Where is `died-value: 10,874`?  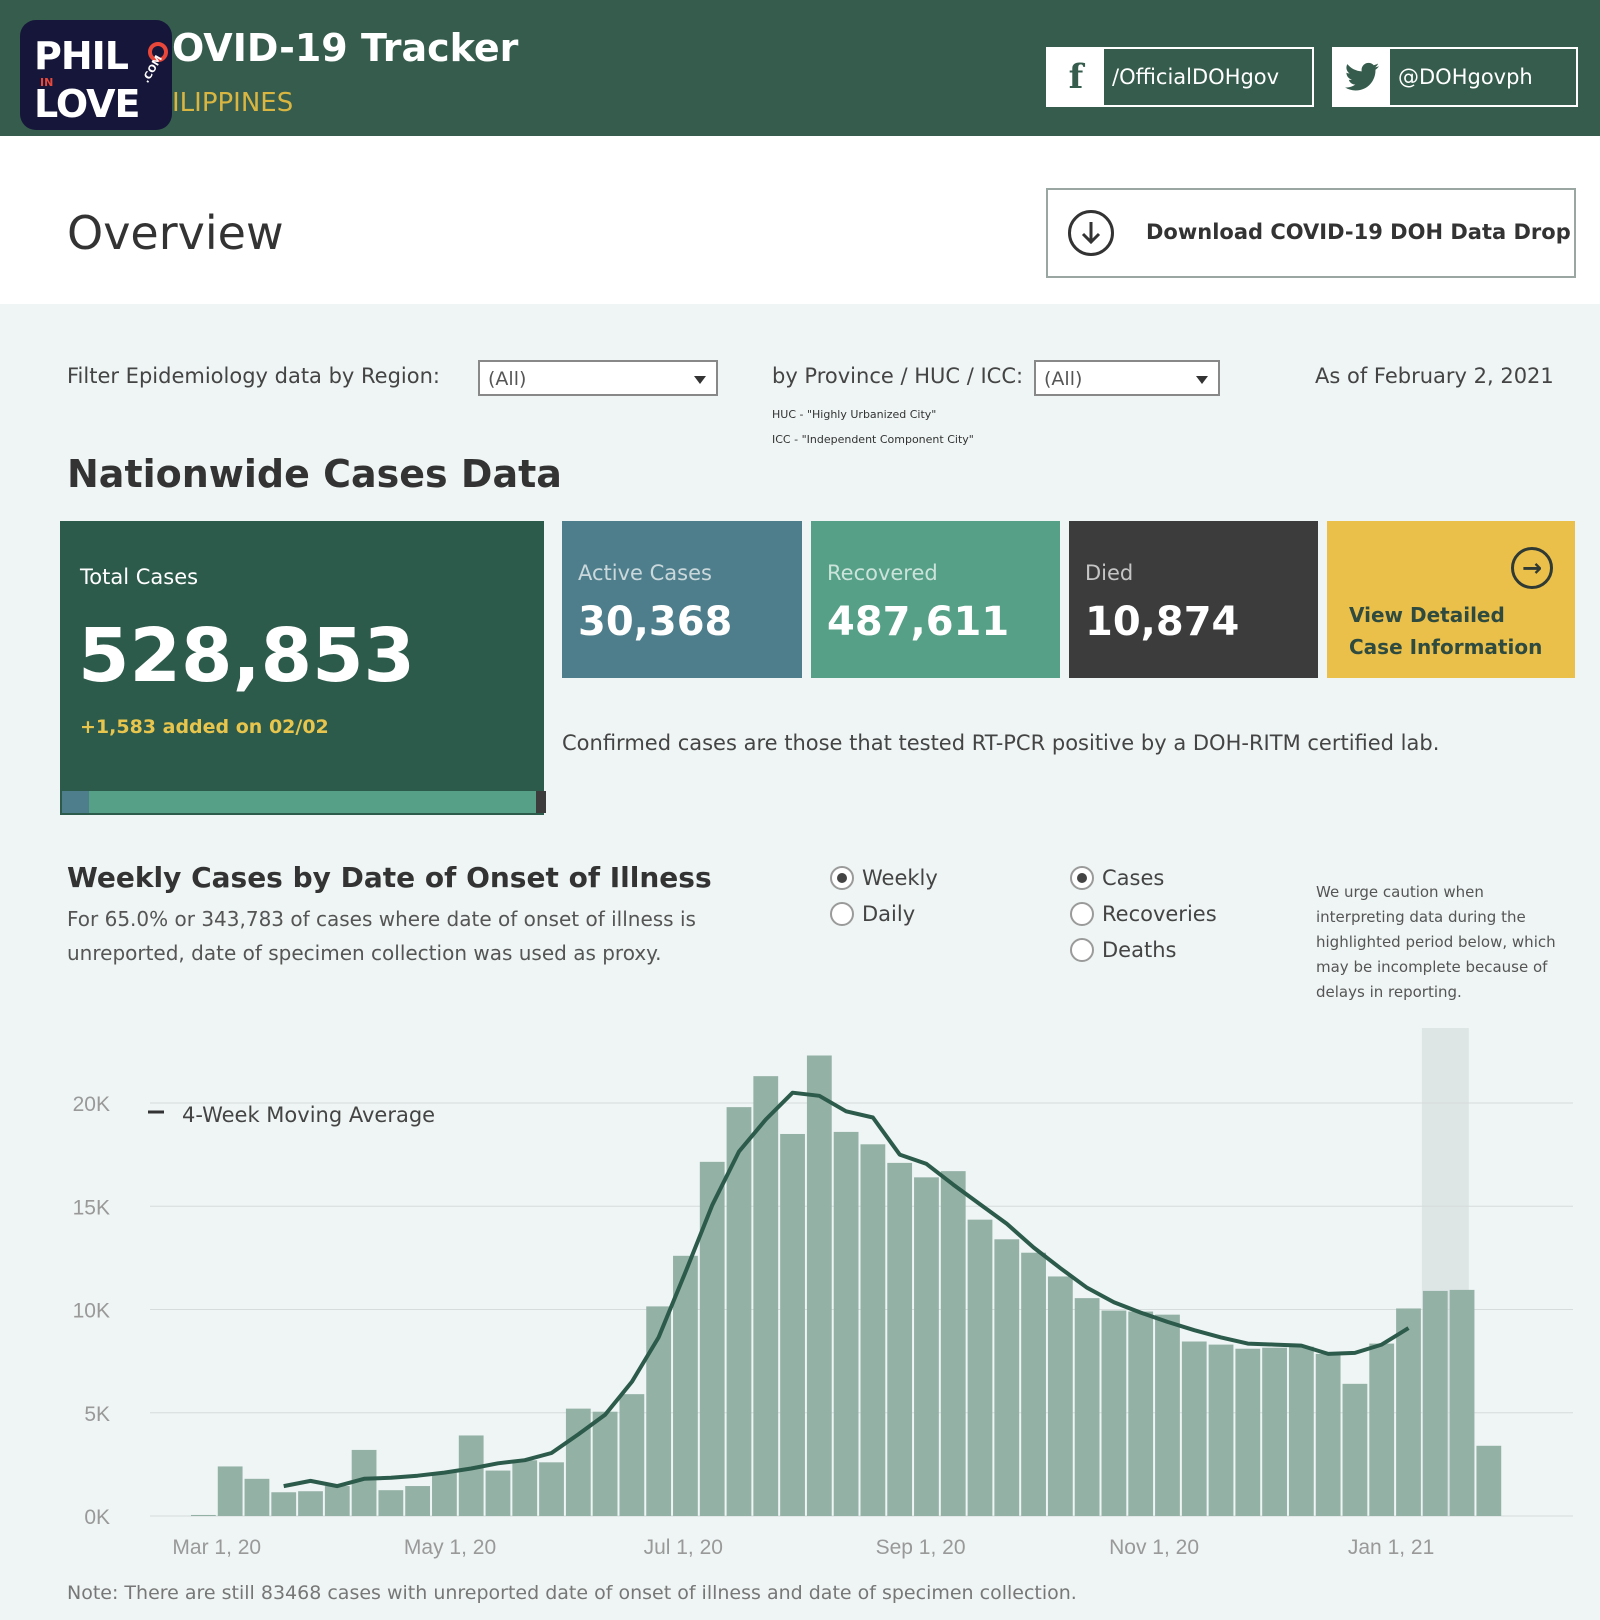 died-value: 10,874 is located at coordinates (1162, 622).